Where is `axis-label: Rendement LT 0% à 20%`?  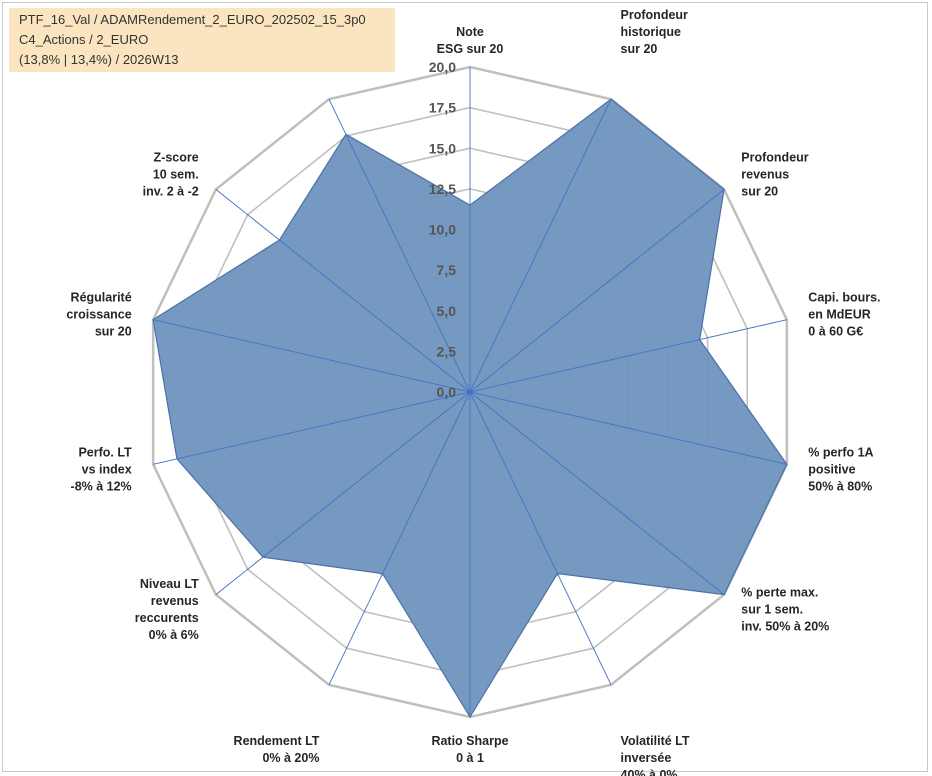
axis-label: Rendement LT 0% à 20% is located at coordinates (277, 749).